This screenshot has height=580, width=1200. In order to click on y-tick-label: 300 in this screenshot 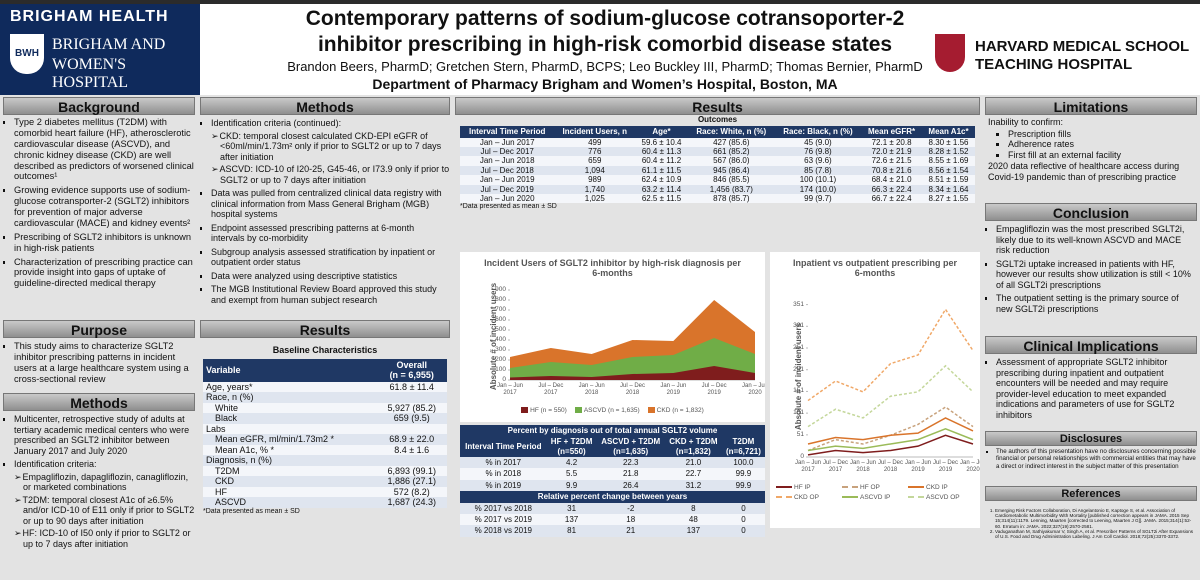, I will do `click(500, 349)`.